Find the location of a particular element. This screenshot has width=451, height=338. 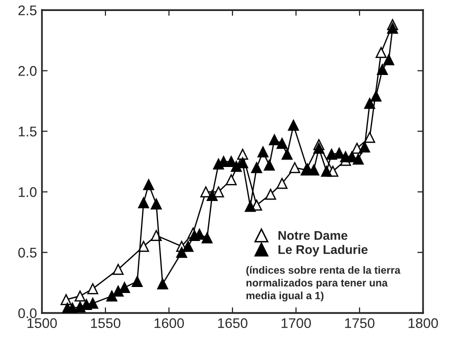

legend-label: Le Roy Ladurie is located at coordinates (323, 250).